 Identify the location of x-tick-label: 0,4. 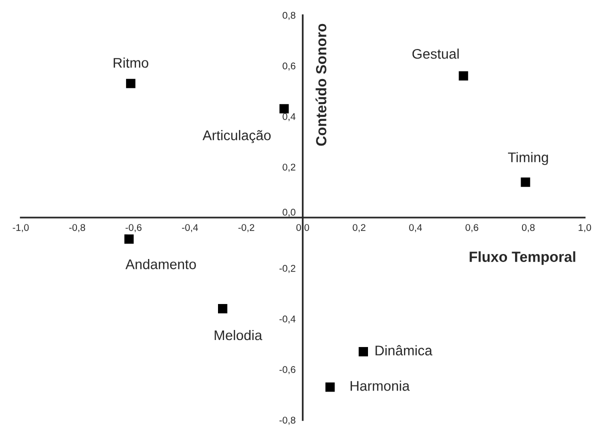
(415, 228).